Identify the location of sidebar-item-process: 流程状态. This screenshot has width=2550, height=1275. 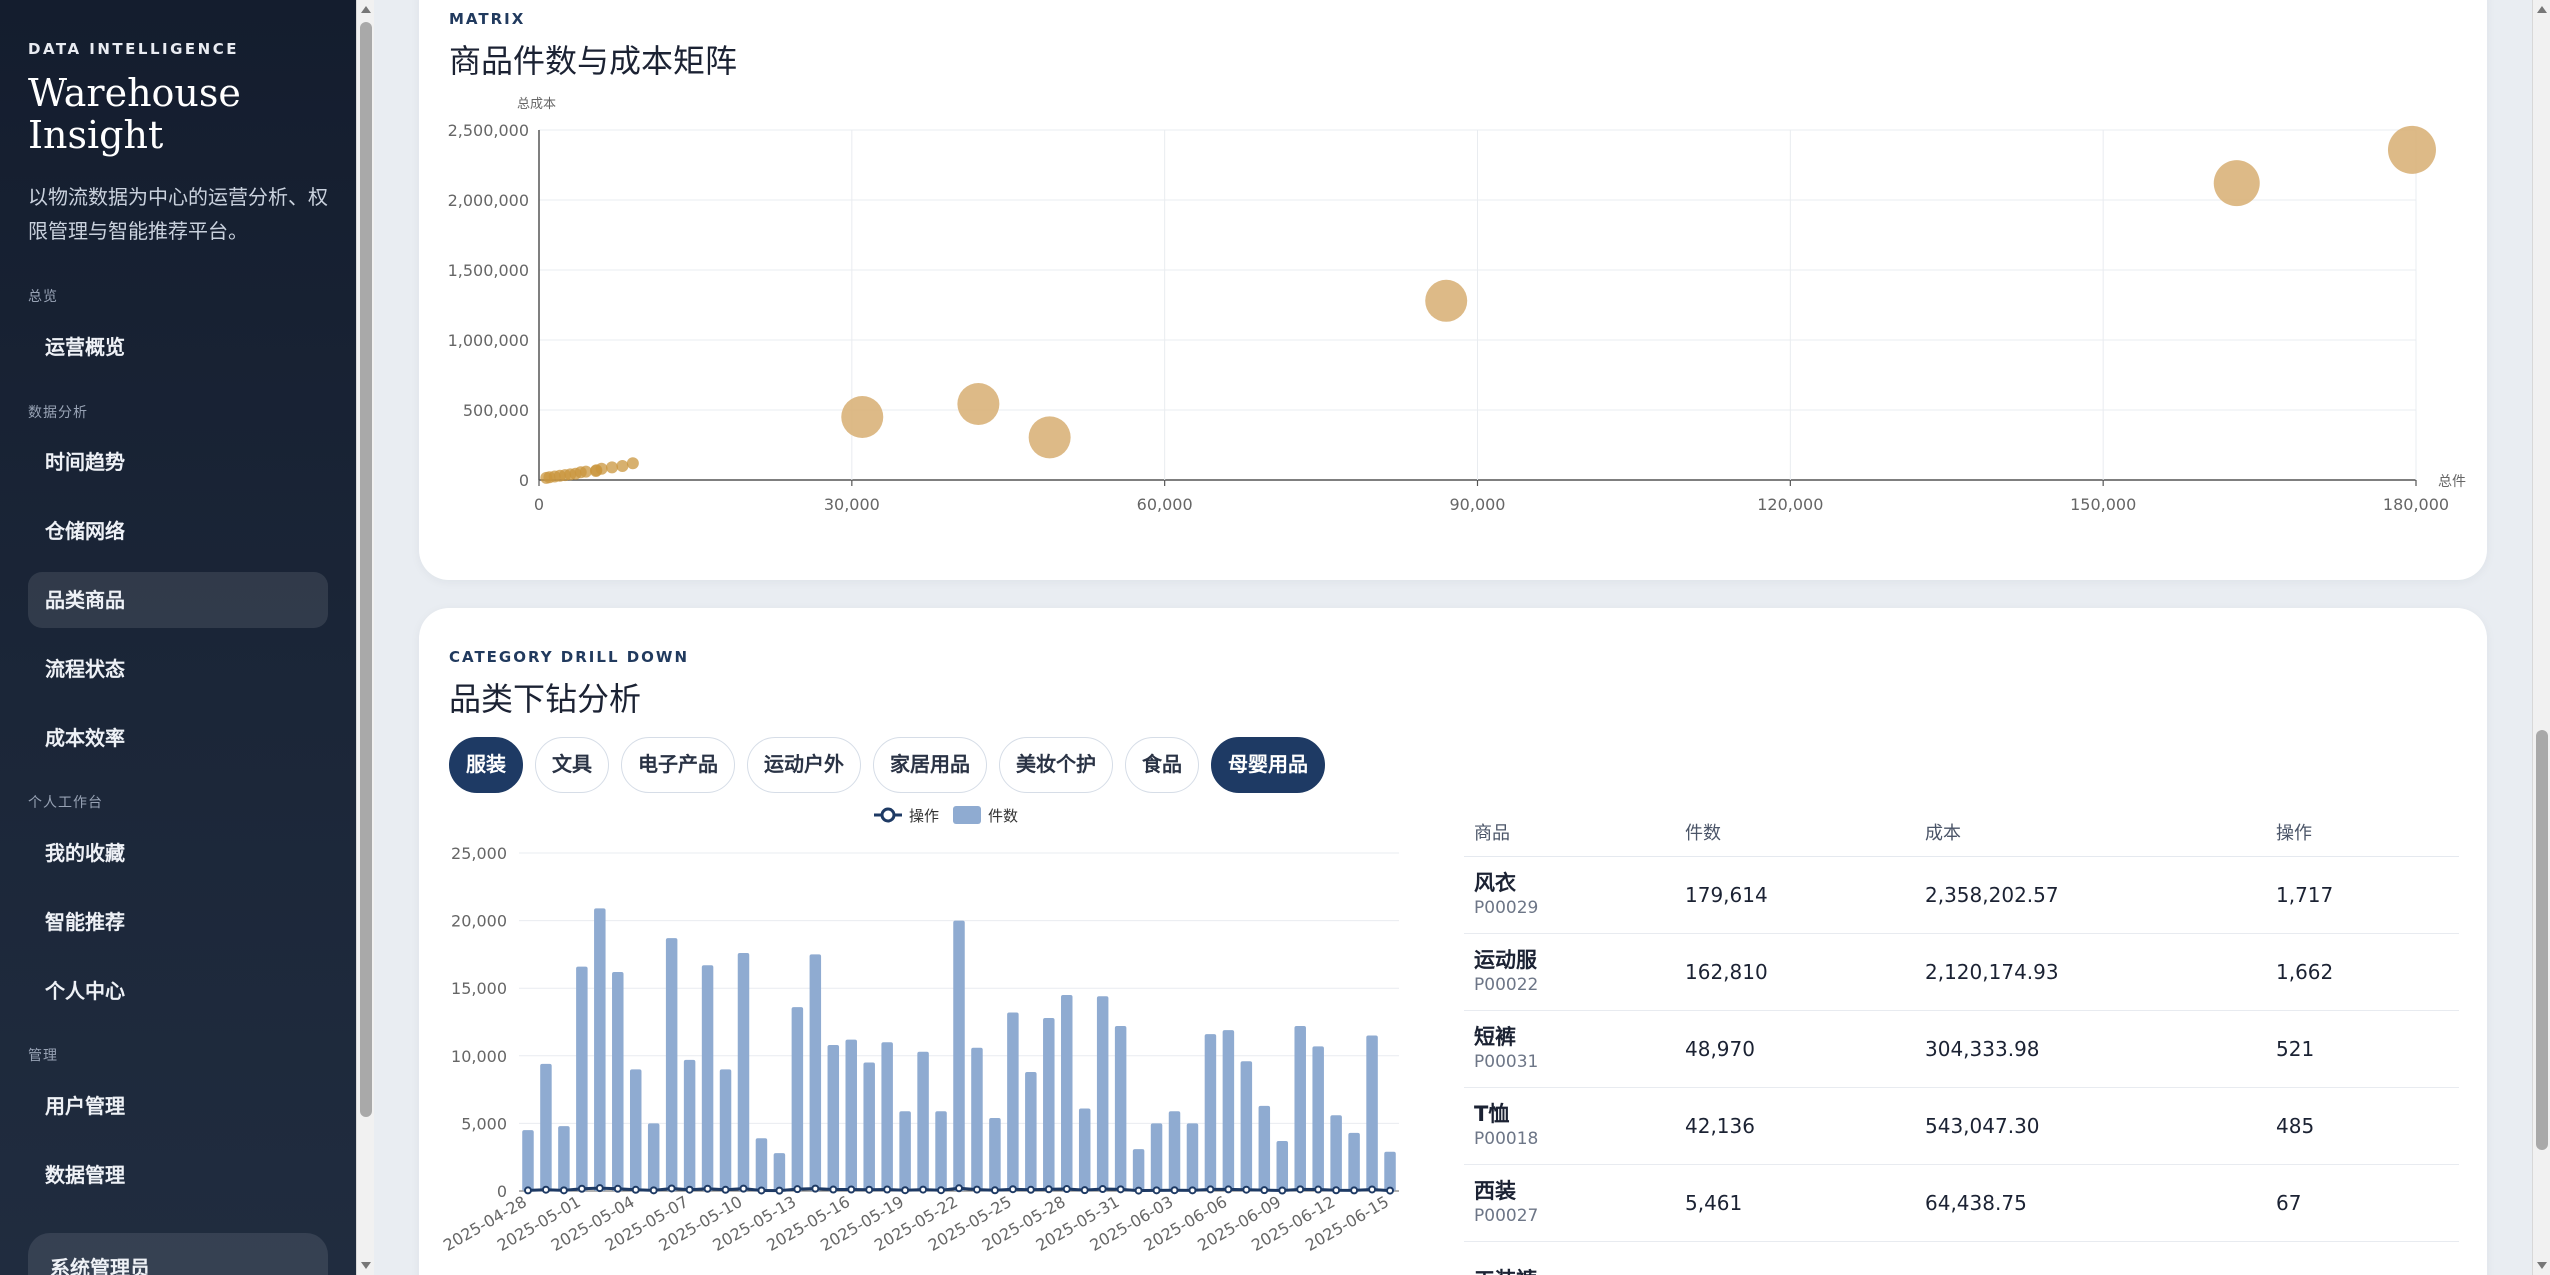
(85, 669).